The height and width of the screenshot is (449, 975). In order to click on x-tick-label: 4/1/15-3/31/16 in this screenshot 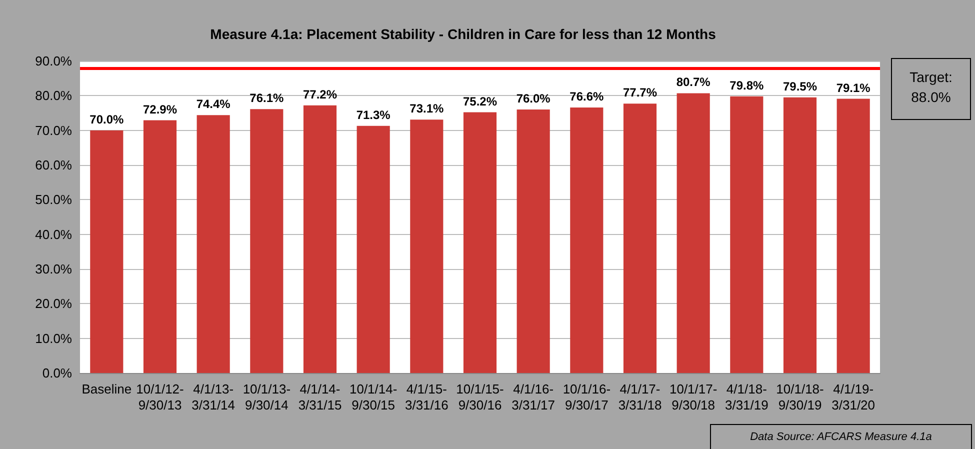, I will do `click(426, 397)`.